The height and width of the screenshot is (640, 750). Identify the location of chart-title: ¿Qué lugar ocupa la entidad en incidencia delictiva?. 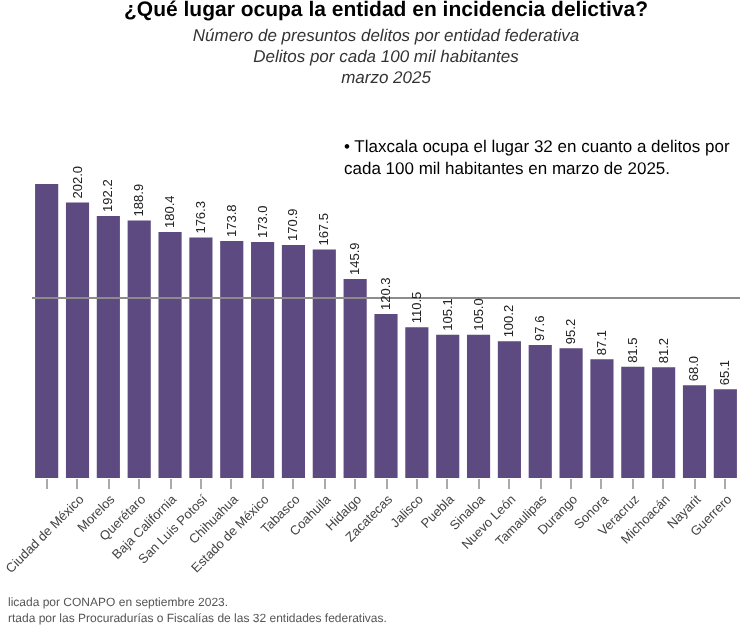
(386, 11).